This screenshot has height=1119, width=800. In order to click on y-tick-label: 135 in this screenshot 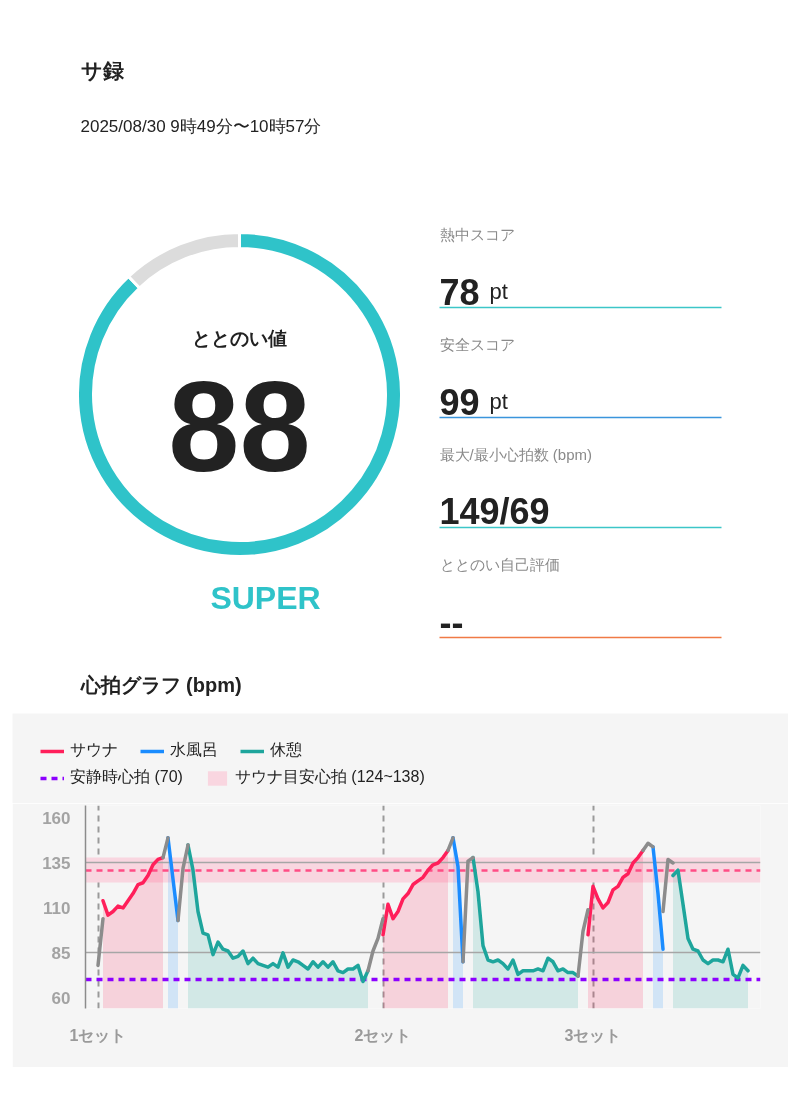, I will do `click(56, 863)`.